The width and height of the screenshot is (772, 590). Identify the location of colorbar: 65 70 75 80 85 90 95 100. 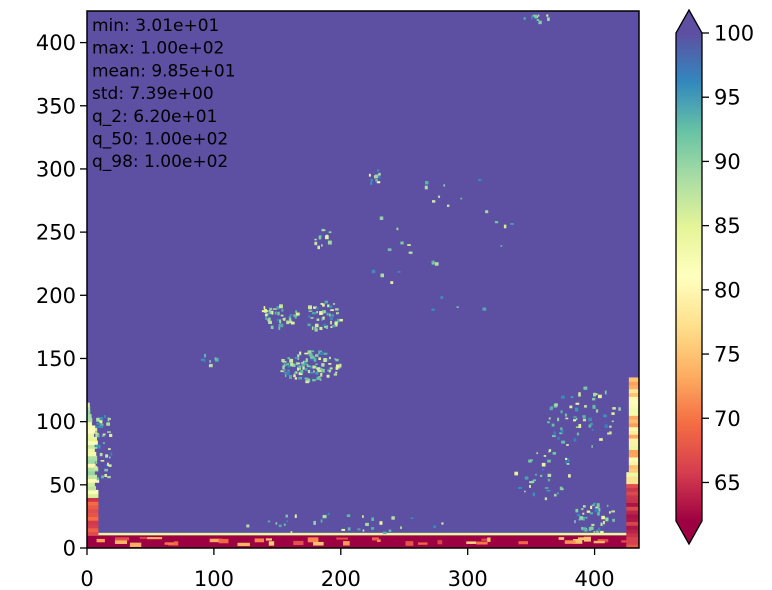
(714, 277).